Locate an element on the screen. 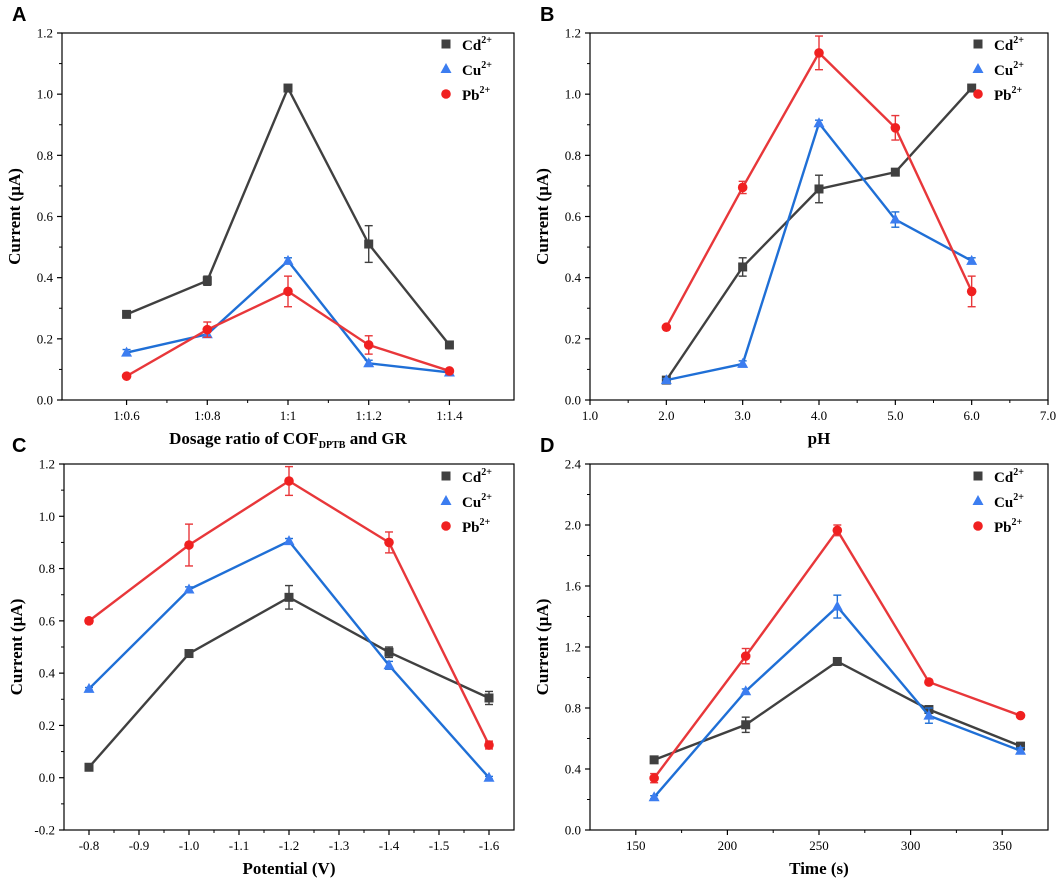 This screenshot has height=885, width=1059. x-tick-label: 1:0.6 is located at coordinates (126, 415).